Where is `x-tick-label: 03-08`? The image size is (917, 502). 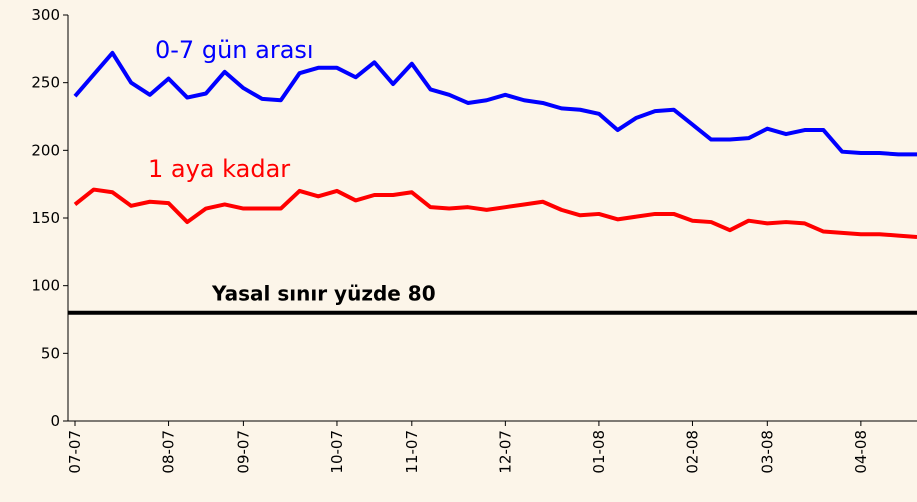
x-tick-label: 03-08 is located at coordinates (767, 452).